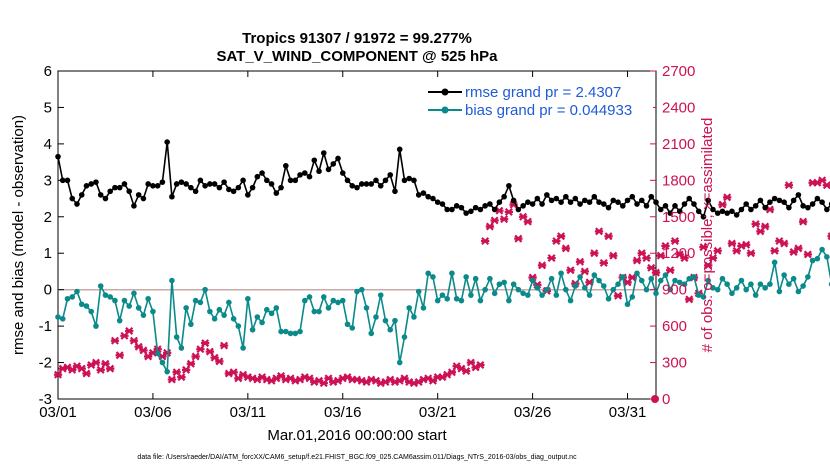 This screenshot has height=470, width=830. What do you see at coordinates (678, 71) in the screenshot?
I see `y-right-tick-label: 2700` at bounding box center [678, 71].